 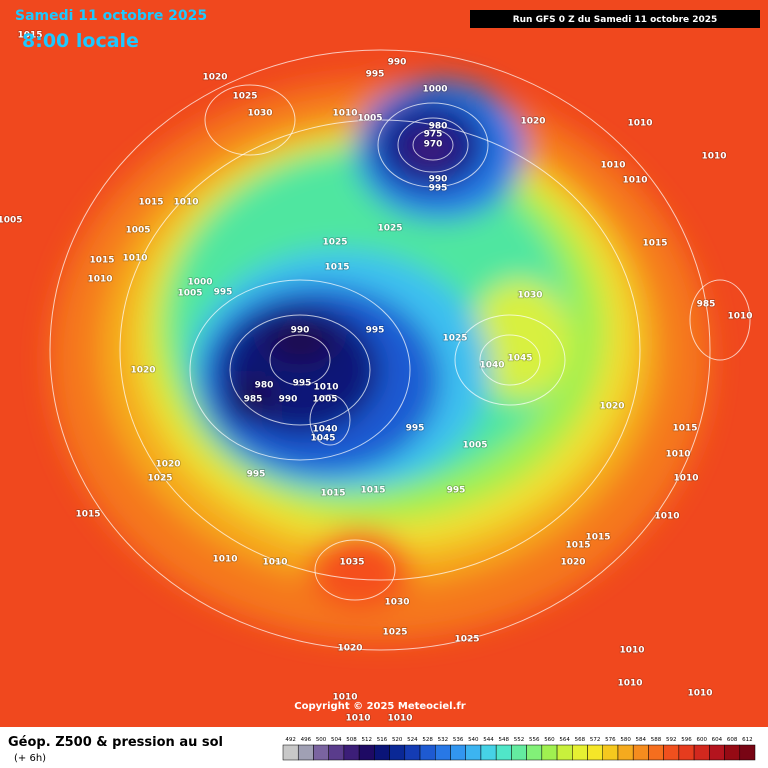 What do you see at coordinates (488, 740) in the screenshot?
I see `colorbar-label: 544` at bounding box center [488, 740].